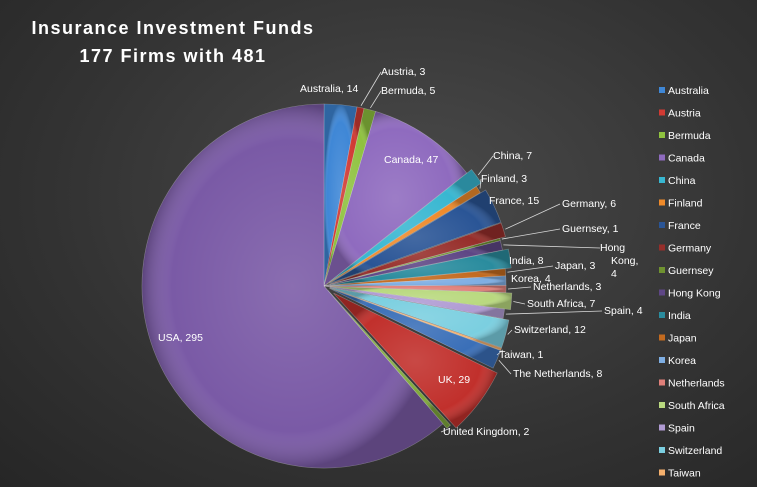  What do you see at coordinates (662, 360) in the screenshot?
I see `legend-swatch-korea` at bounding box center [662, 360].